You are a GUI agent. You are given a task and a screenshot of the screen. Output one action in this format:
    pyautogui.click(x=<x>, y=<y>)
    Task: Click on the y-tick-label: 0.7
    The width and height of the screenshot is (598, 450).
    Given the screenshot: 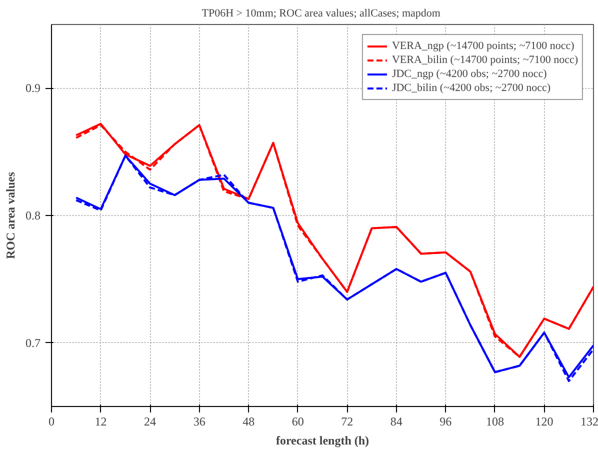 What is the action you would take?
    pyautogui.click(x=33, y=343)
    